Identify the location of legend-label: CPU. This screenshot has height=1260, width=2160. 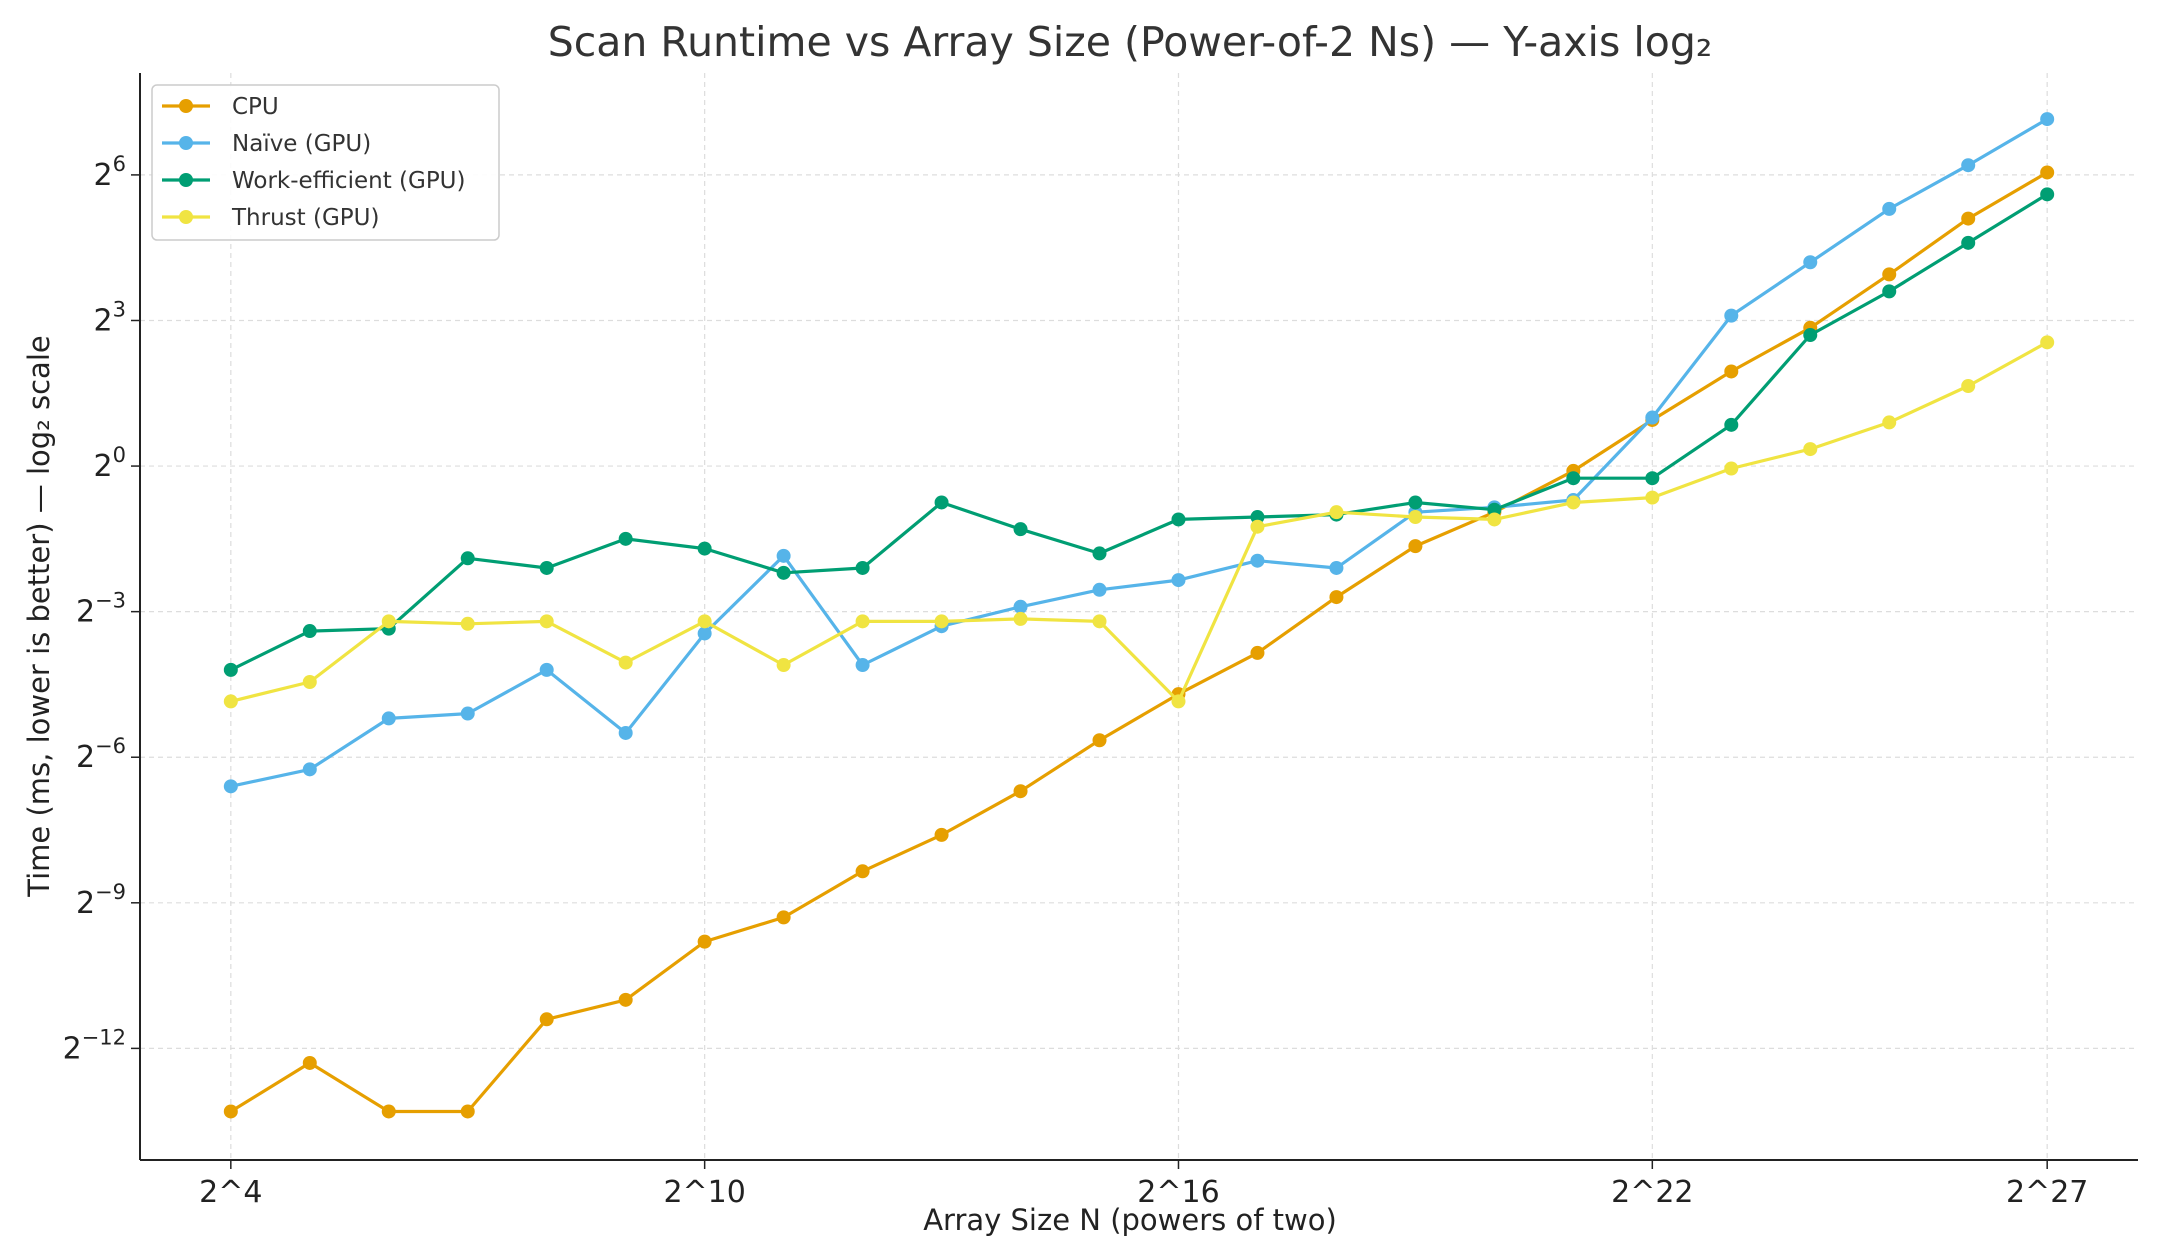
(255, 107).